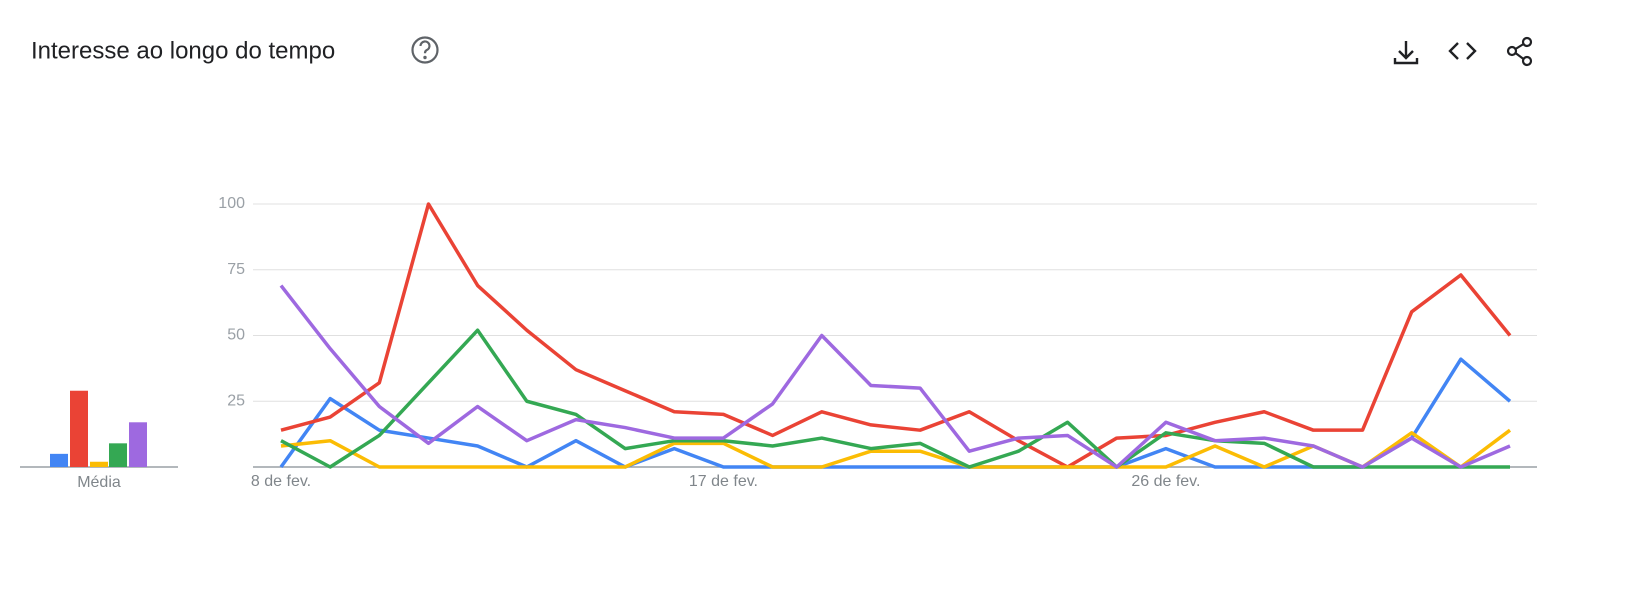 The height and width of the screenshot is (601, 1651). I want to click on help-icon, so click(425, 50).